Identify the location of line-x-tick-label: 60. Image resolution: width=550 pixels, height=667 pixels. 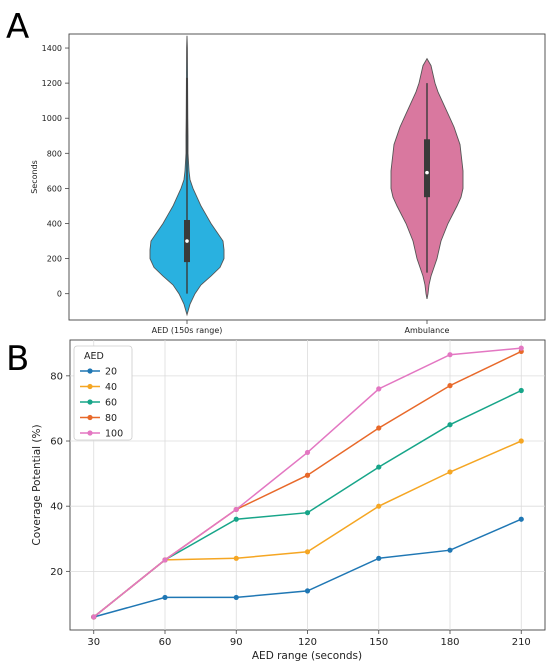
(165, 642).